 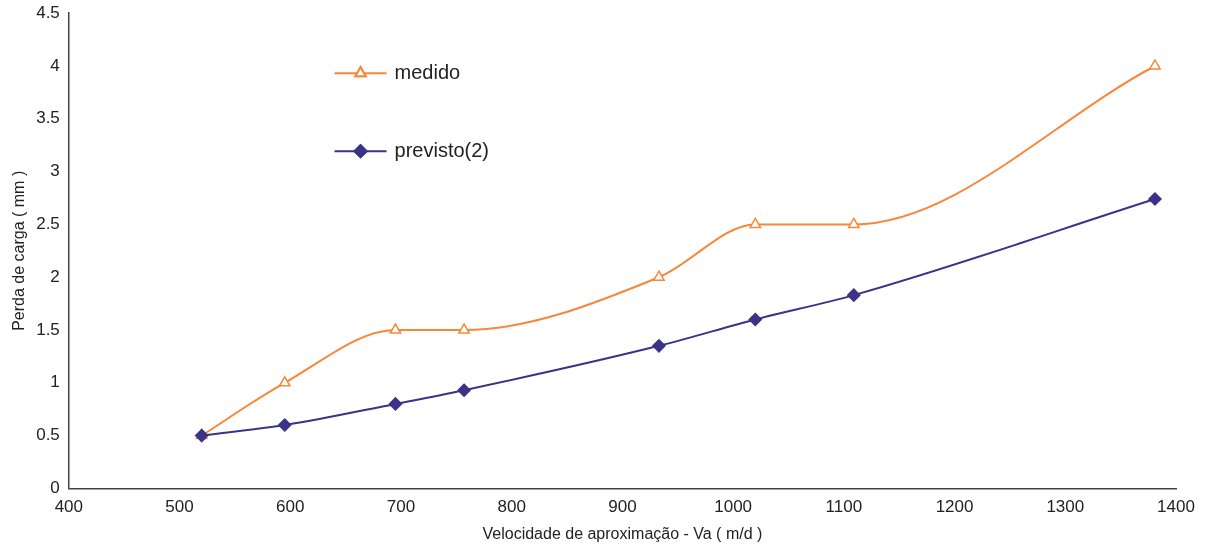 What do you see at coordinates (55, 276) in the screenshot?
I see `y-tick-label: 2` at bounding box center [55, 276].